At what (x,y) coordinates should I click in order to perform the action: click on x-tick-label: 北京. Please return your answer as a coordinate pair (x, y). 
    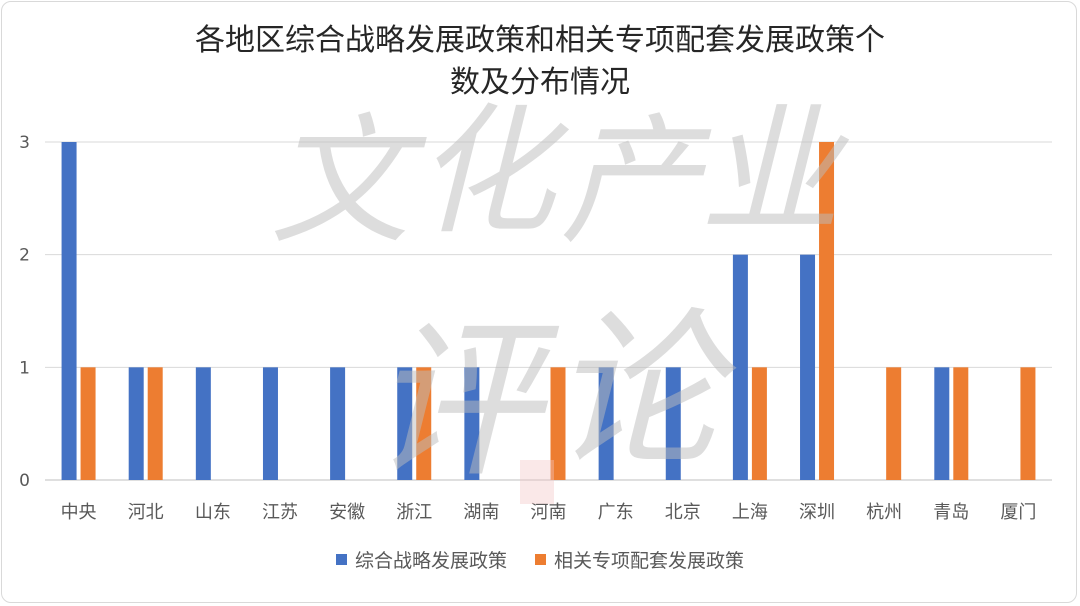
    Looking at the image, I should click on (683, 512).